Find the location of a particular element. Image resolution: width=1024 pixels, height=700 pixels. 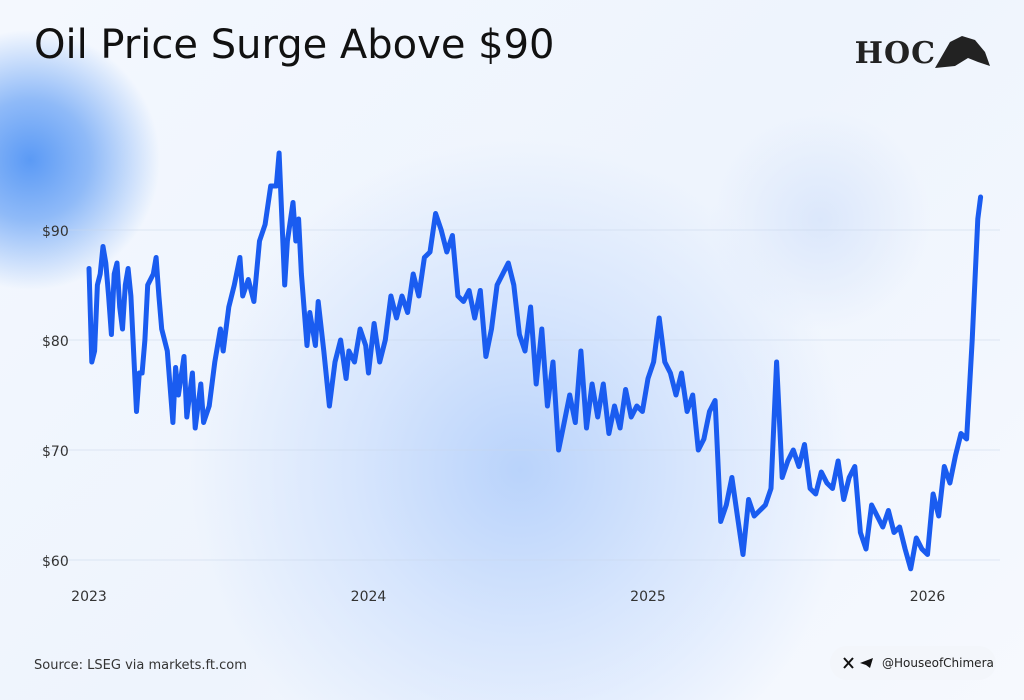

y-tick-label: $80 is located at coordinates (55, 342).